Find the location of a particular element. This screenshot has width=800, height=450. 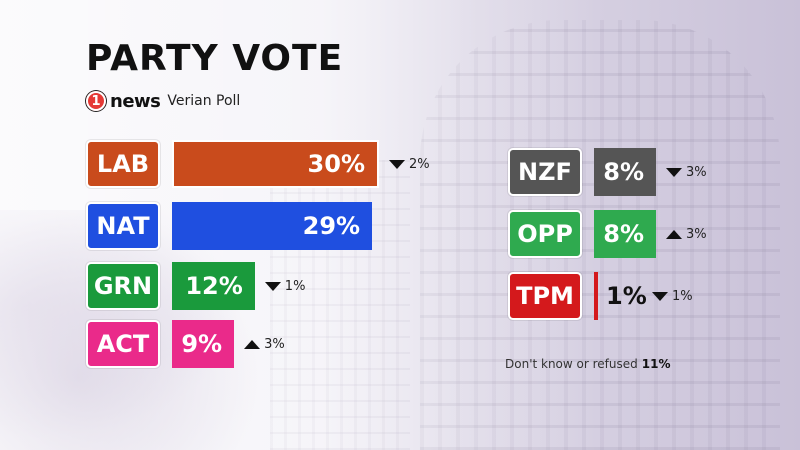

party-label: TPM is located at coordinates (545, 296).